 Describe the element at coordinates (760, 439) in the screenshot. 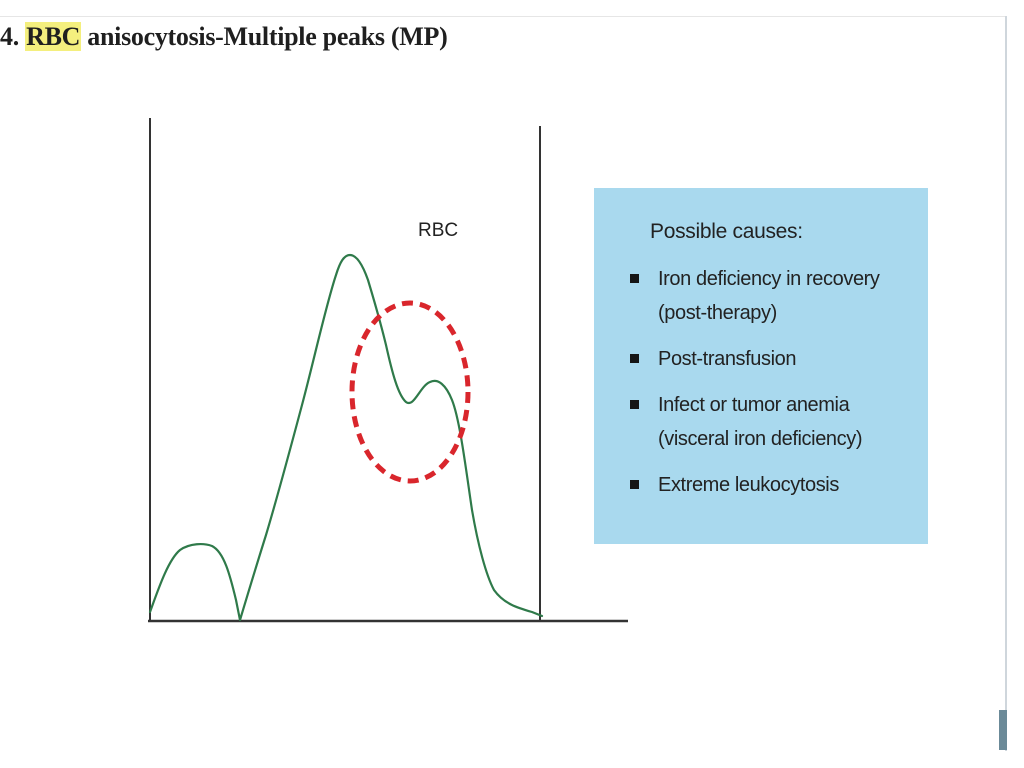

I see `cause-text-continued: (visceral iron deficiency)` at that location.